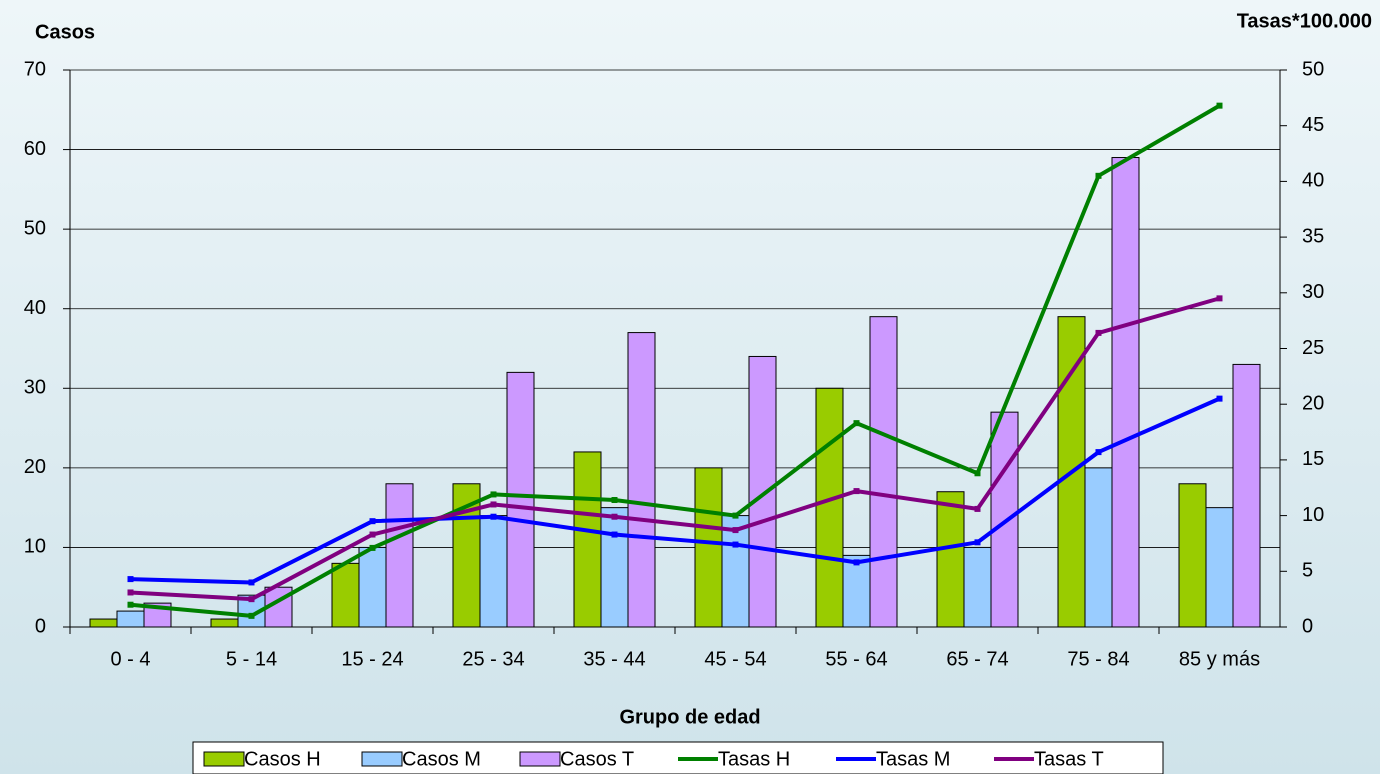  Describe the element at coordinates (1313, 403) in the screenshot. I see `y2-tick-label: 20` at that location.